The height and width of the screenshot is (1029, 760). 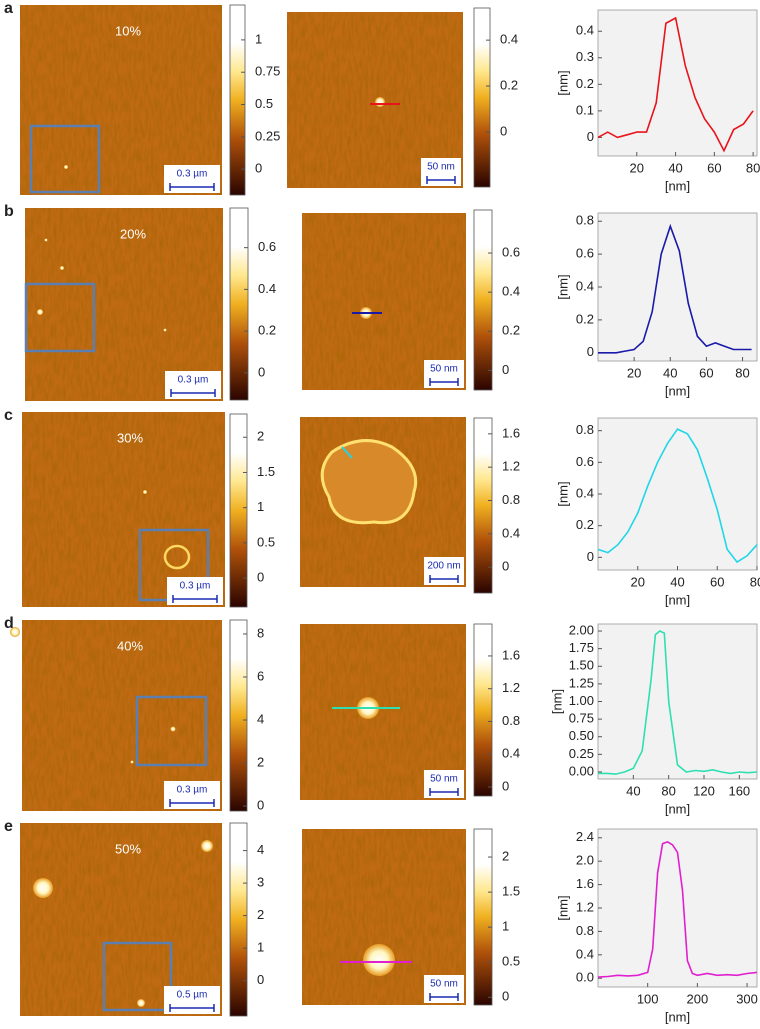 I want to click on colorbar-tick-label: 3, so click(x=260, y=882).